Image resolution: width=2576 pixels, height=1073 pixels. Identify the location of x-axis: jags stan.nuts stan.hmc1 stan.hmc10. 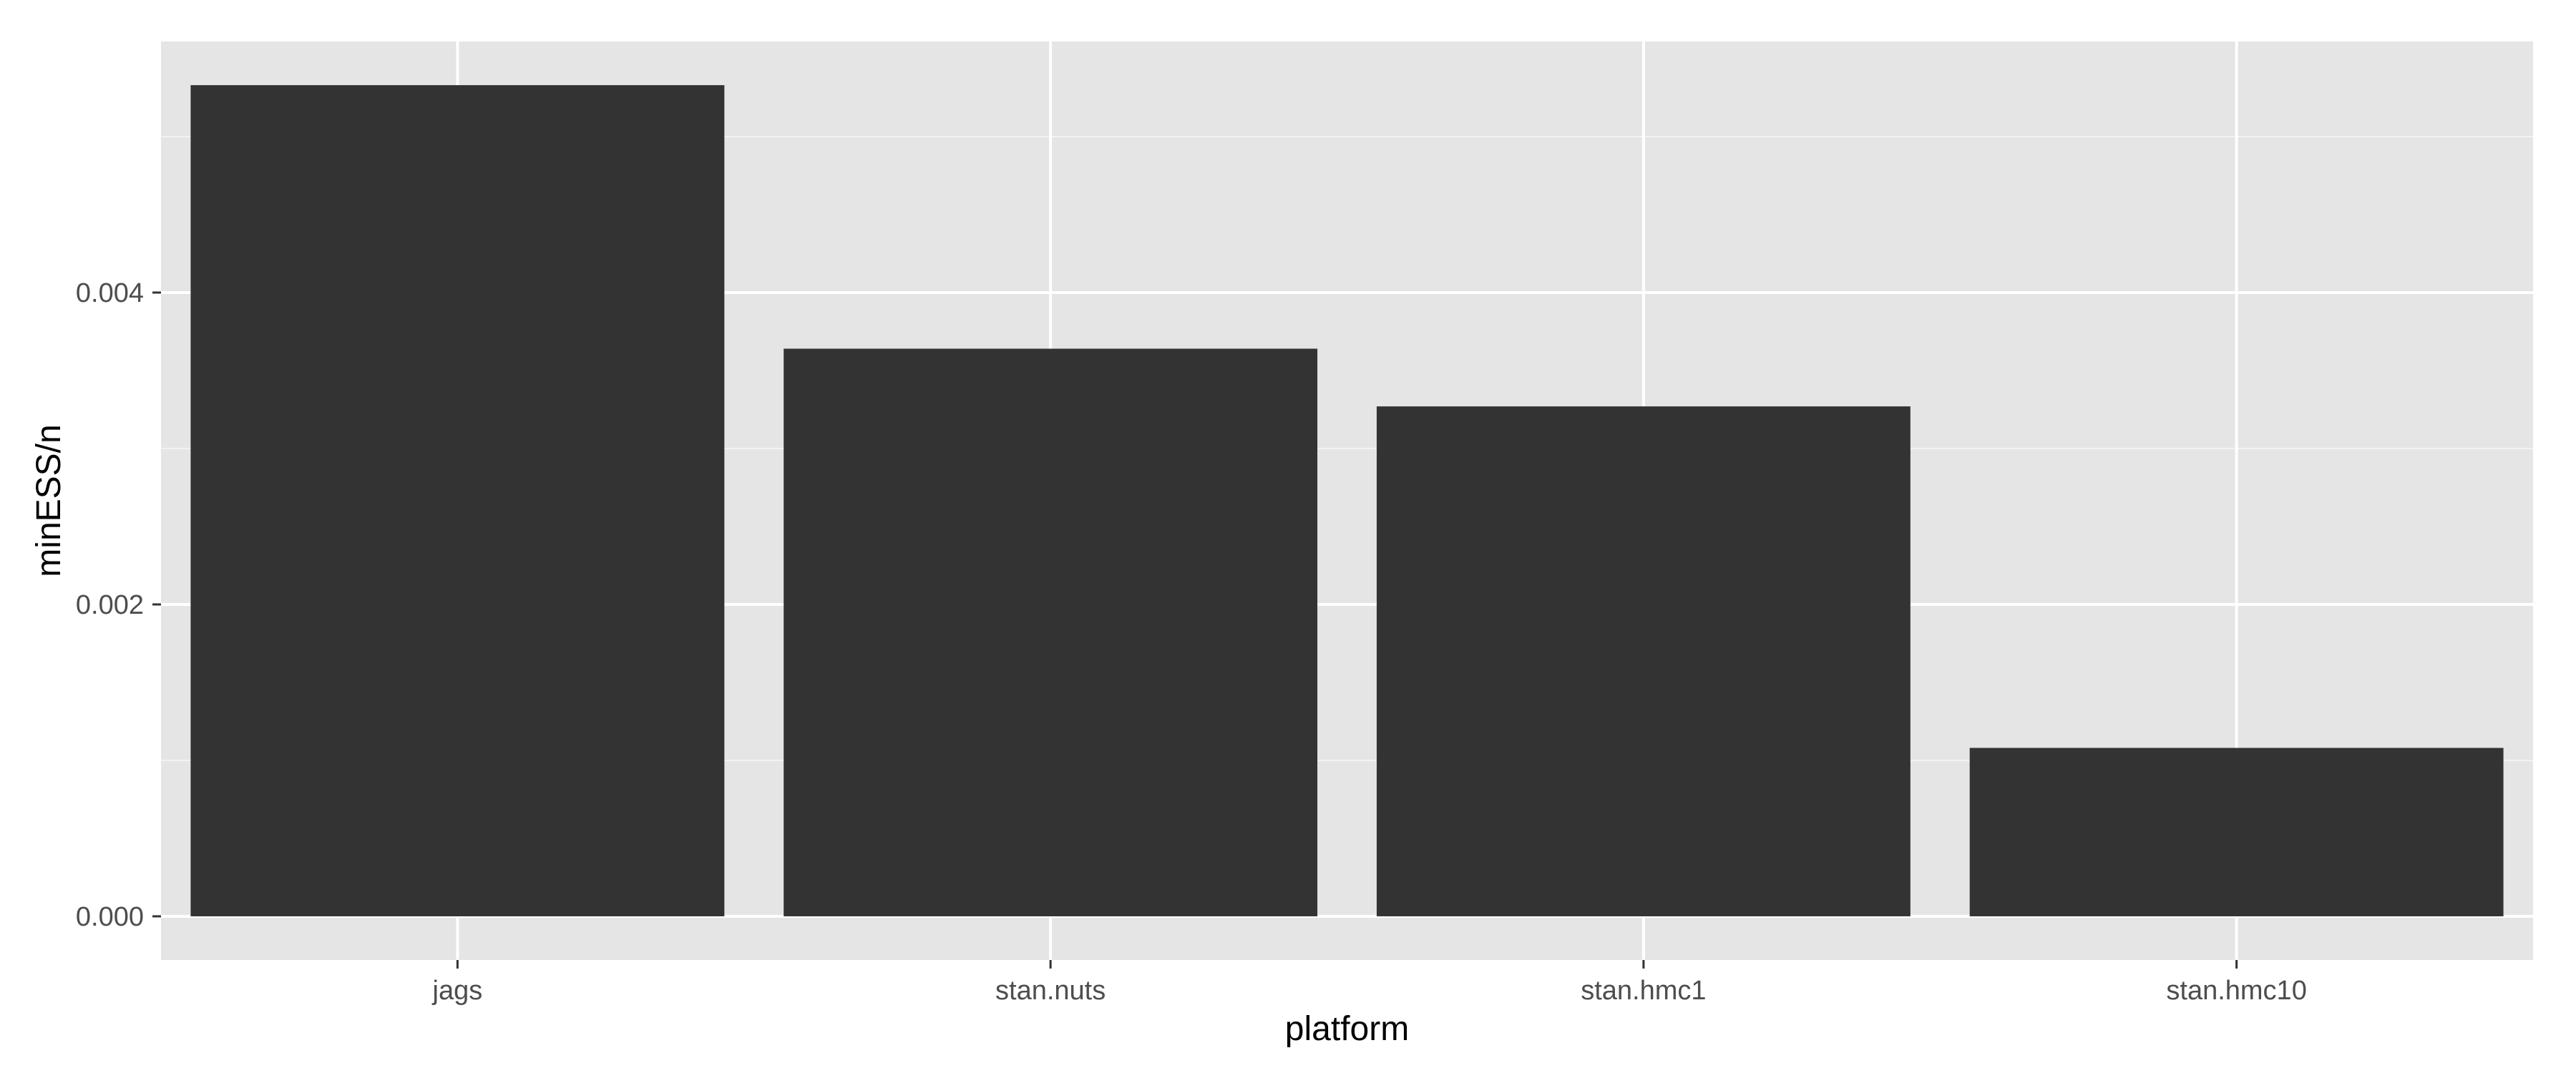
(1369, 983).